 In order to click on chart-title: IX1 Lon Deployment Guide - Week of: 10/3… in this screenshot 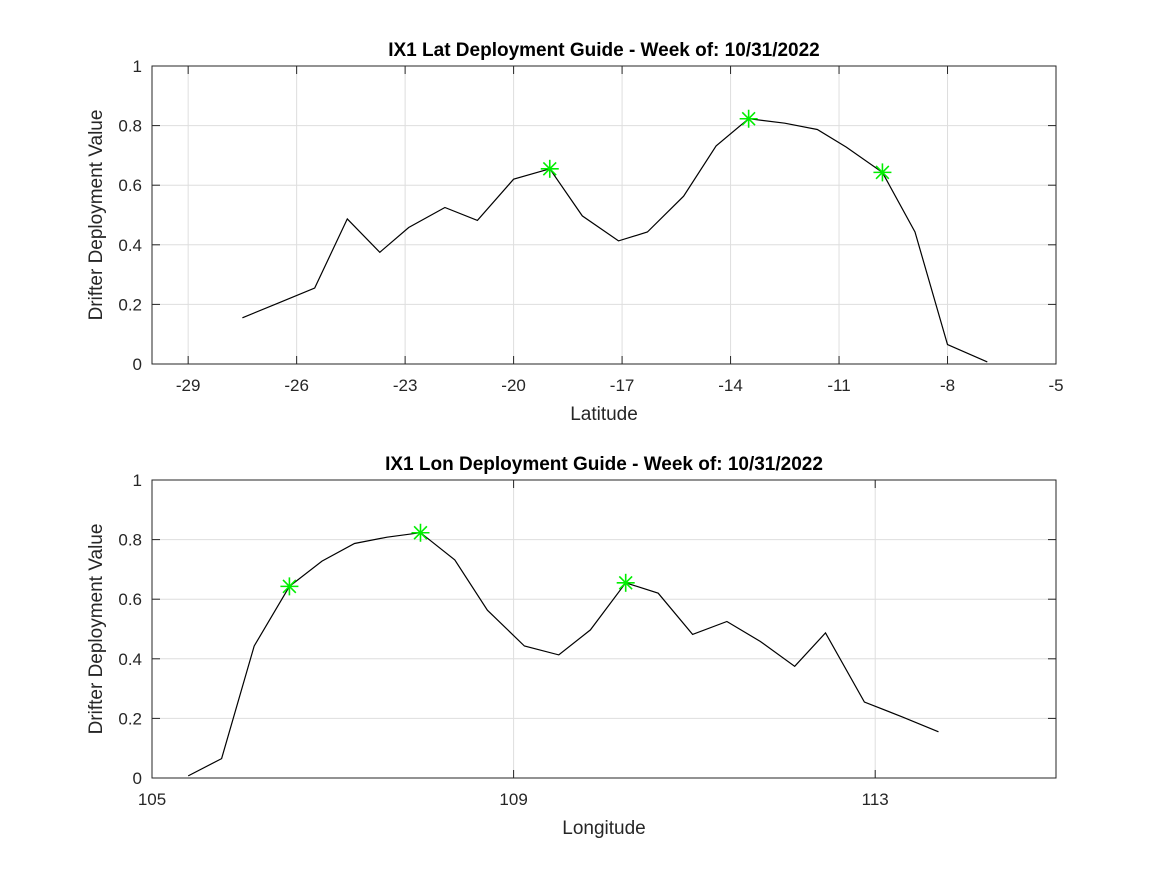, I will do `click(604, 464)`.